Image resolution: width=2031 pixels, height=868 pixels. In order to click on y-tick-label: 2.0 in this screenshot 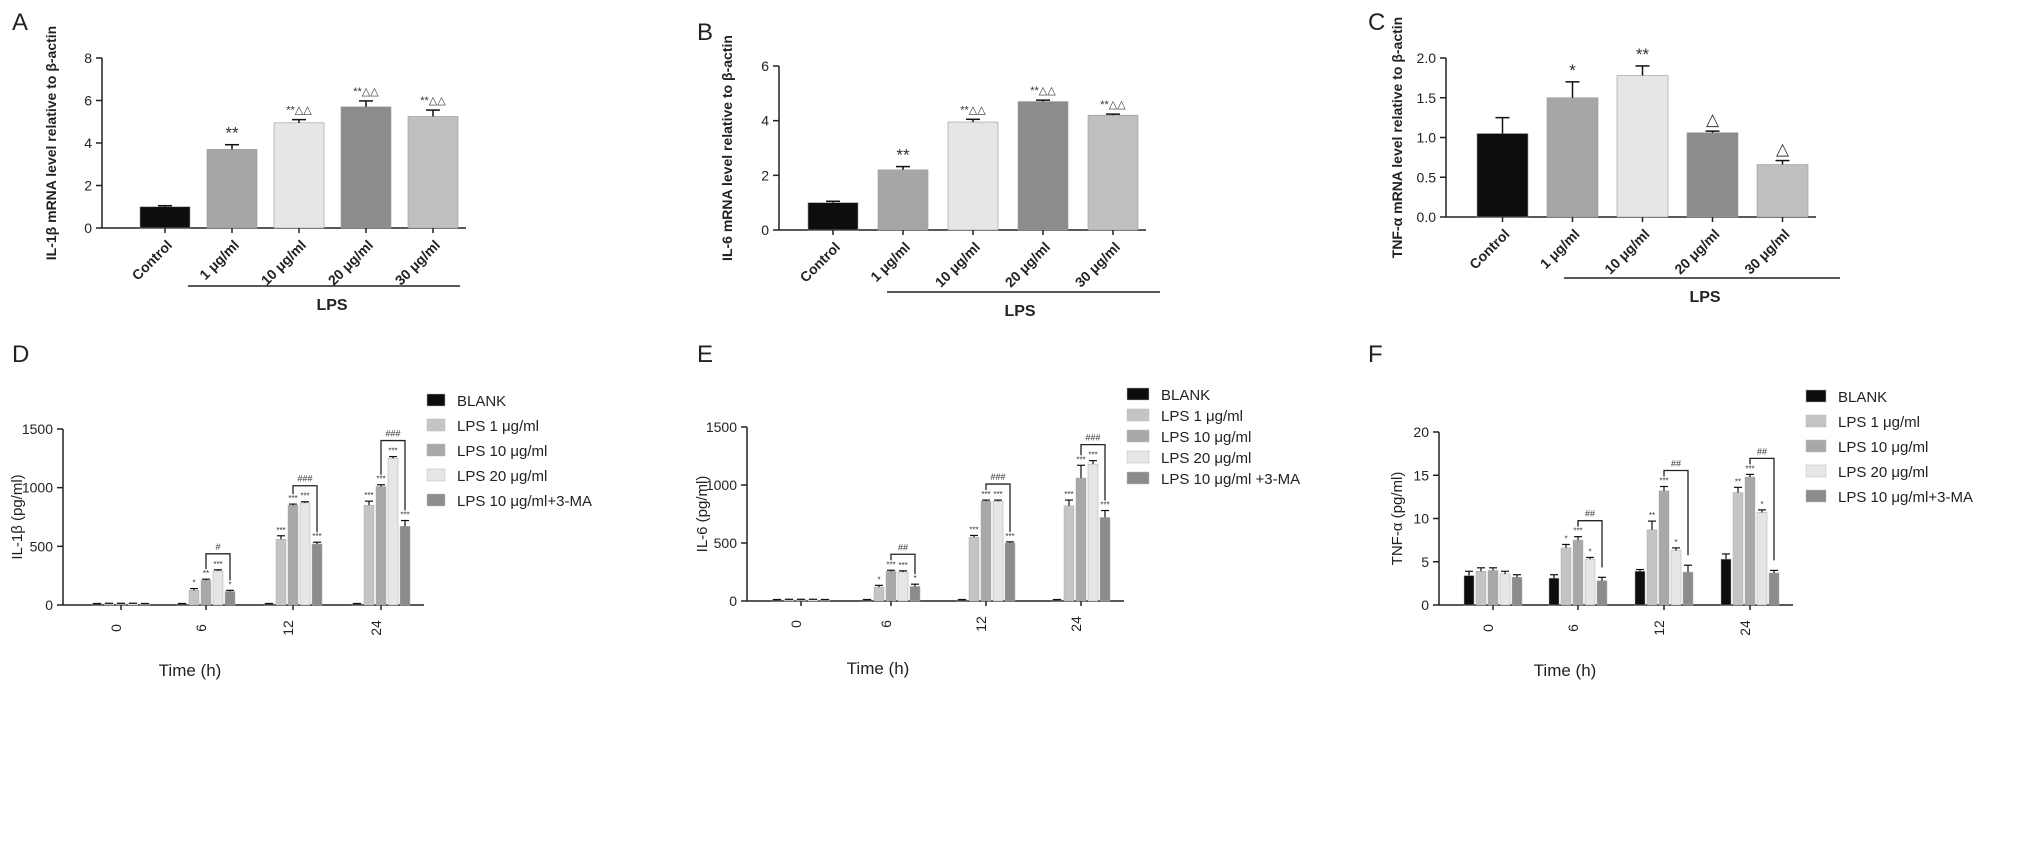, I will do `click(1427, 58)`.